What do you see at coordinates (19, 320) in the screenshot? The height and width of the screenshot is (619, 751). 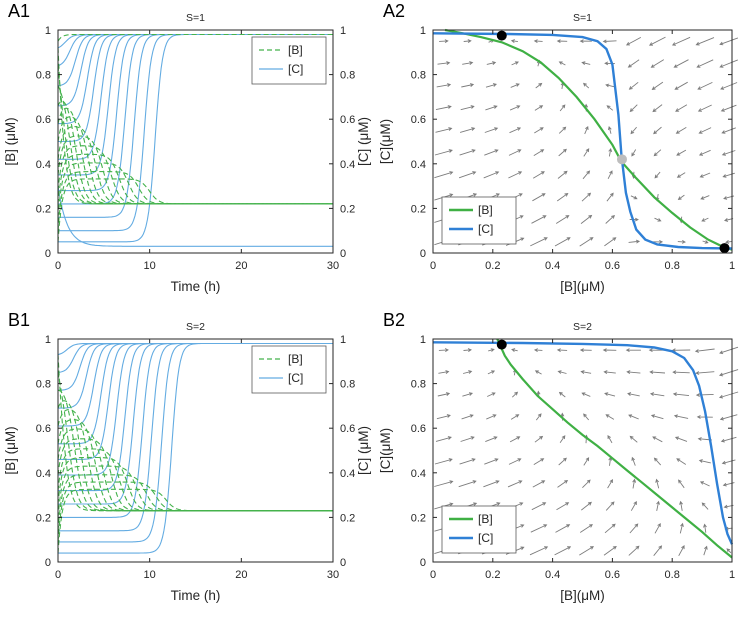 I see `panel-label-b1: B1` at bounding box center [19, 320].